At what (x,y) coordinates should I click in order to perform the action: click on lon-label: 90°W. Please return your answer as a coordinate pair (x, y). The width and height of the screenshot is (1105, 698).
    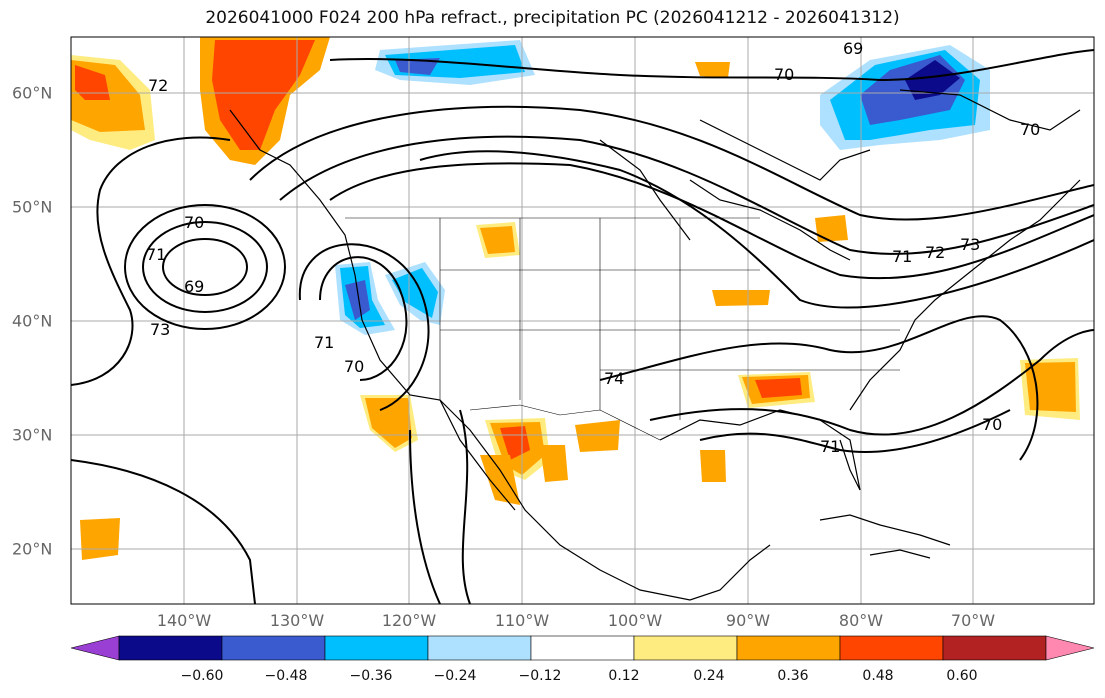
    Looking at the image, I should click on (748, 620).